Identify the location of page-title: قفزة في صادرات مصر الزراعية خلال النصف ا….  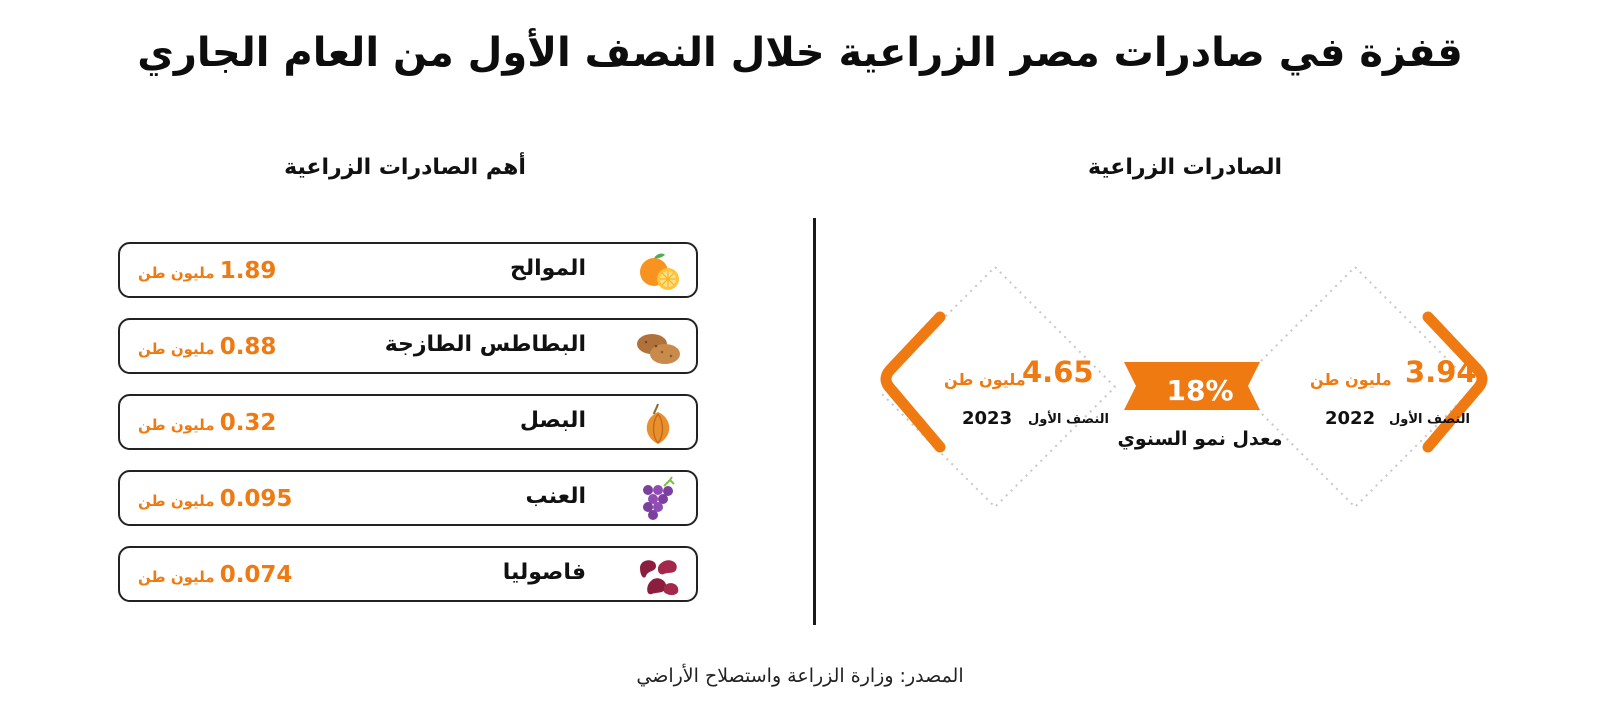
(800, 53).